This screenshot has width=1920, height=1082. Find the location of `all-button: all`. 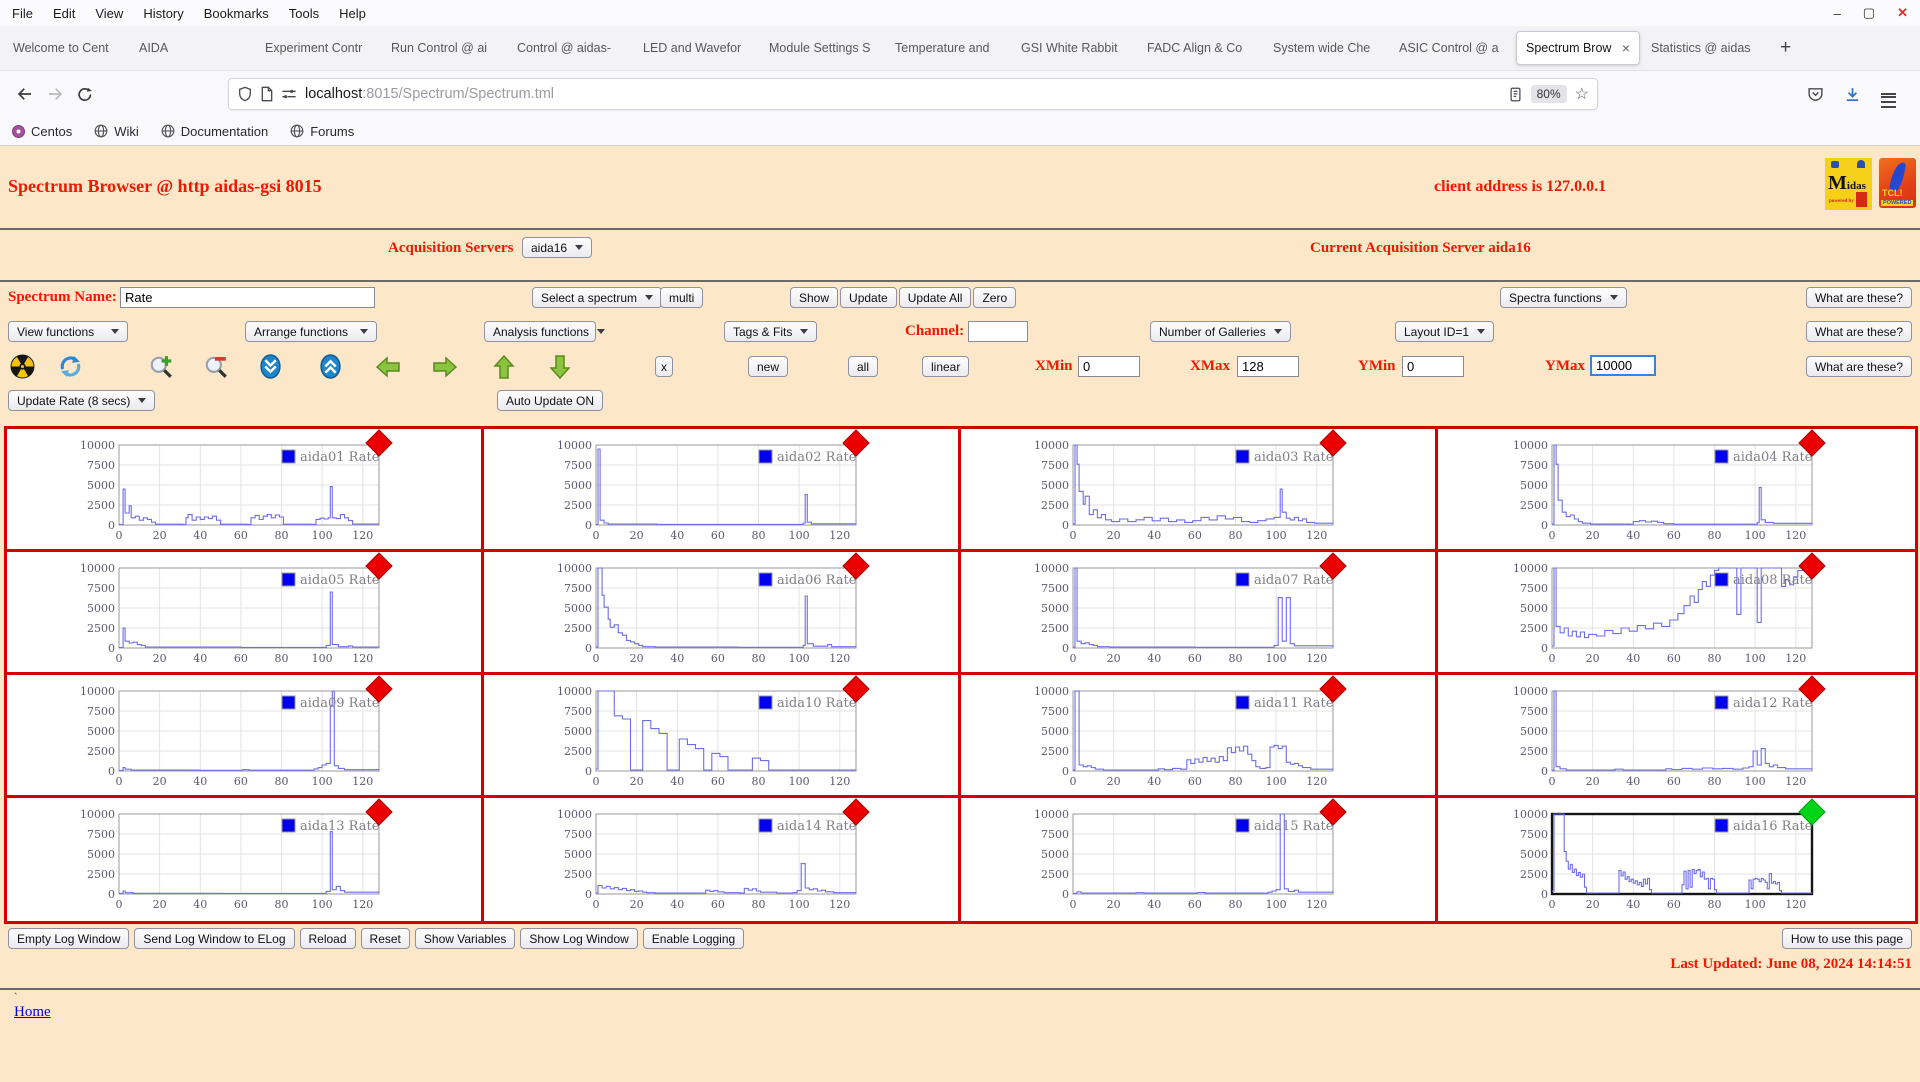

all-button: all is located at coordinates (863, 366).